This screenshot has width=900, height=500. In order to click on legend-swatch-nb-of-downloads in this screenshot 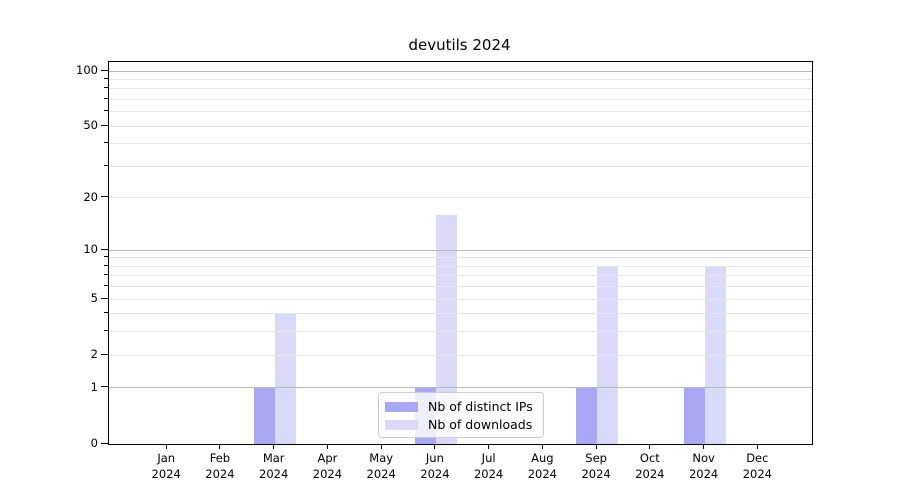, I will do `click(401, 424)`.